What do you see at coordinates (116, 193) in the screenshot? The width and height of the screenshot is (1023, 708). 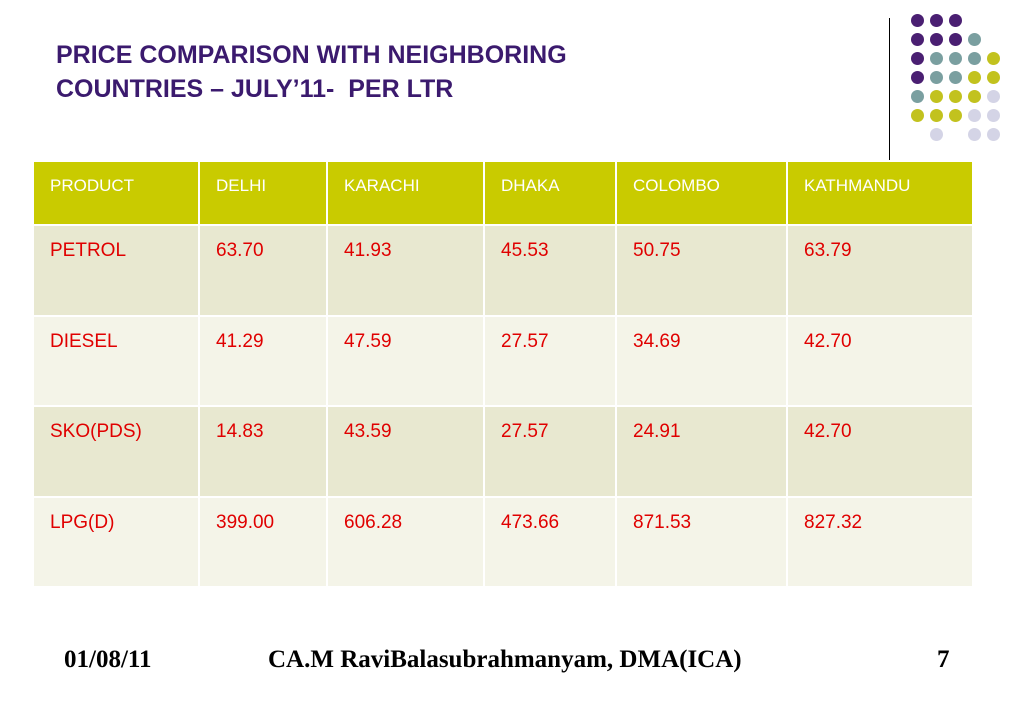 I see `header-cell-product: PRODUCT` at bounding box center [116, 193].